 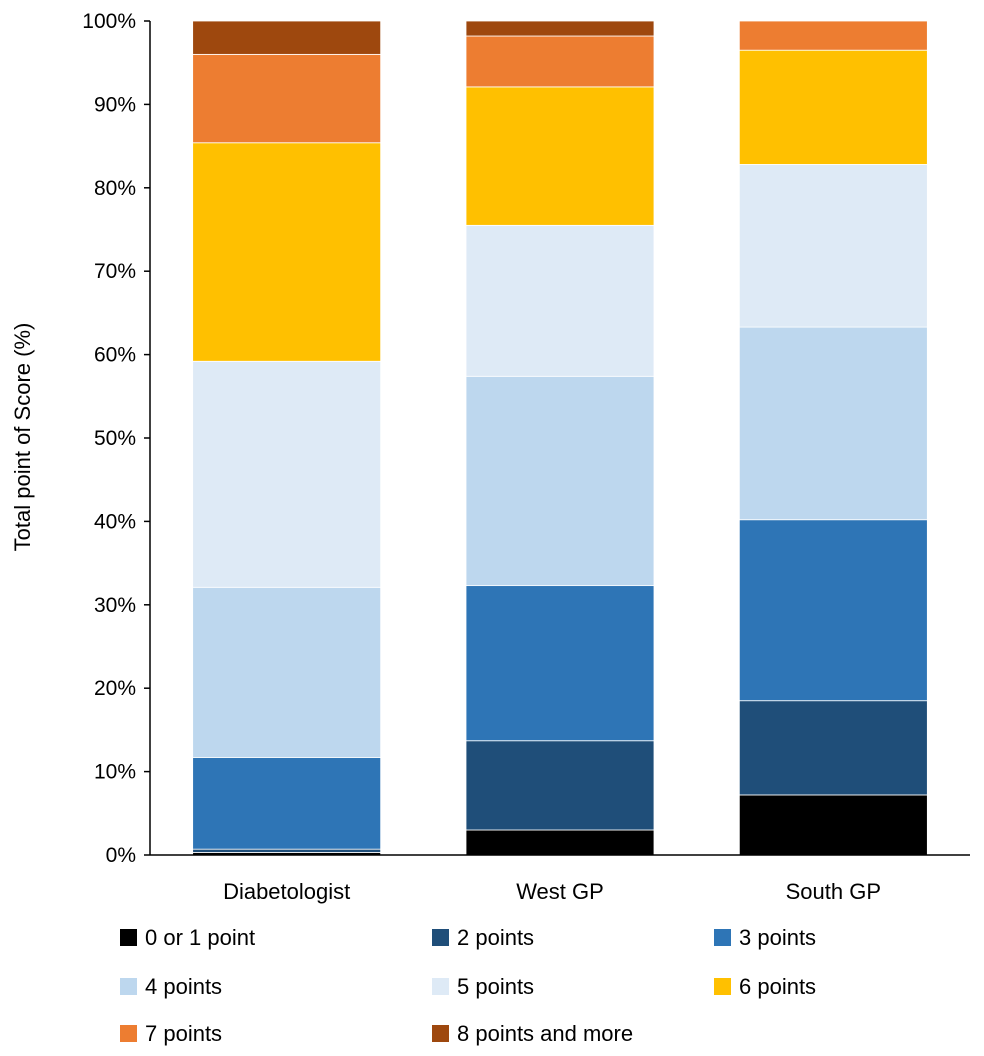 I want to click on legend-item: 2 points, so click(x=483, y=937).